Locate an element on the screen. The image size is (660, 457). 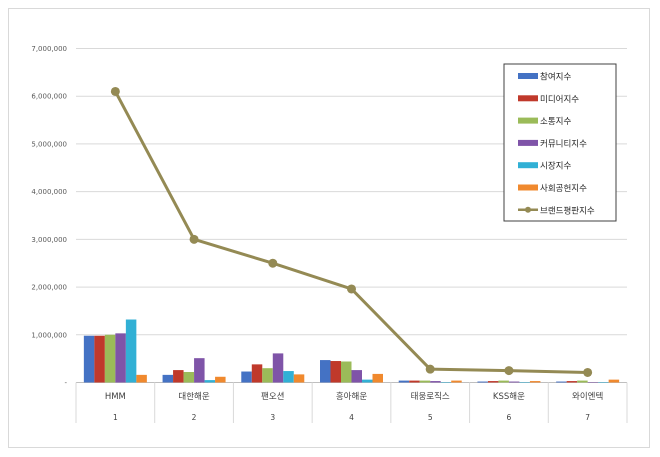
x-category-label: 팬오션 is located at coordinates (272, 396).